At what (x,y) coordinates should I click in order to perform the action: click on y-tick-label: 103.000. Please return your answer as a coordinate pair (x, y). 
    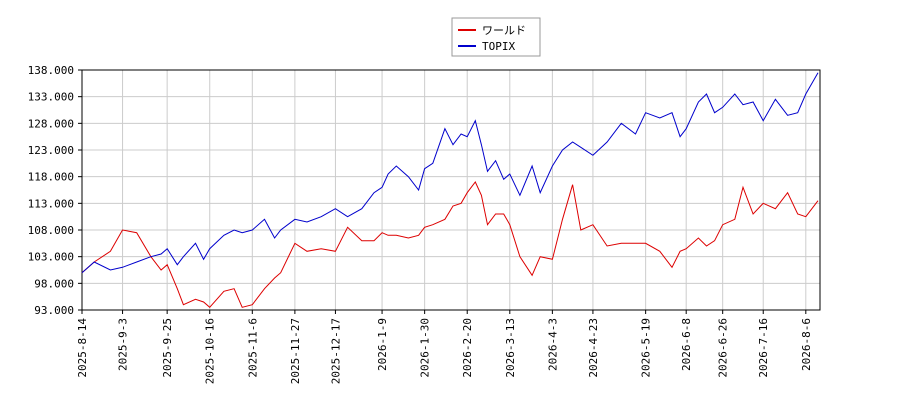
    Looking at the image, I should click on (51, 257).